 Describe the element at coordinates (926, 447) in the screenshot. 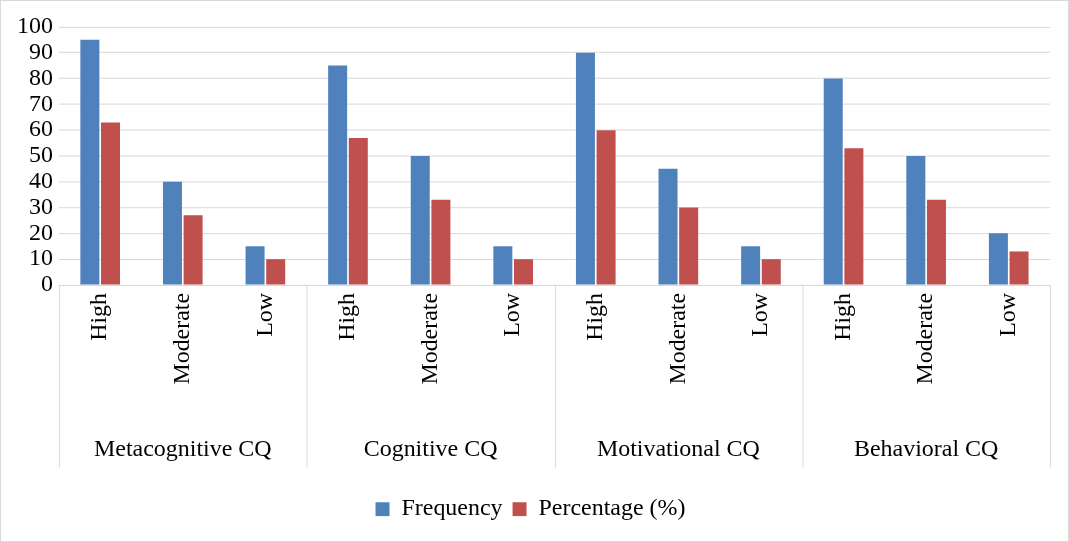

I see `text: Behavioral CQ` at that location.